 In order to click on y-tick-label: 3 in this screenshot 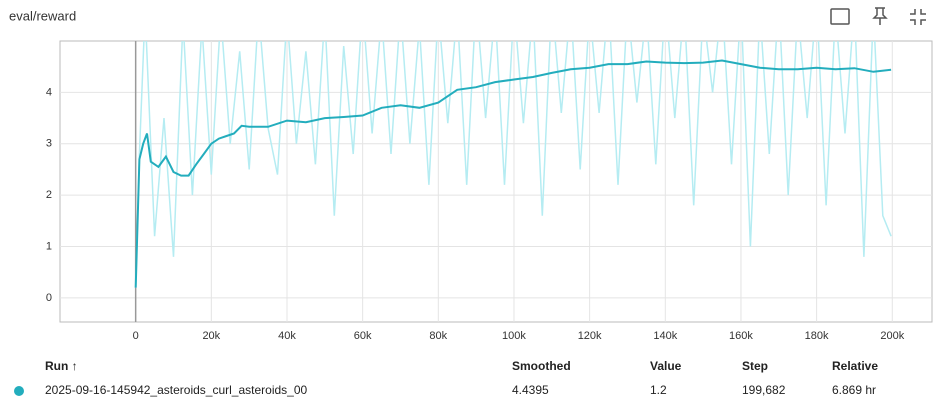, I will do `click(49, 144)`.